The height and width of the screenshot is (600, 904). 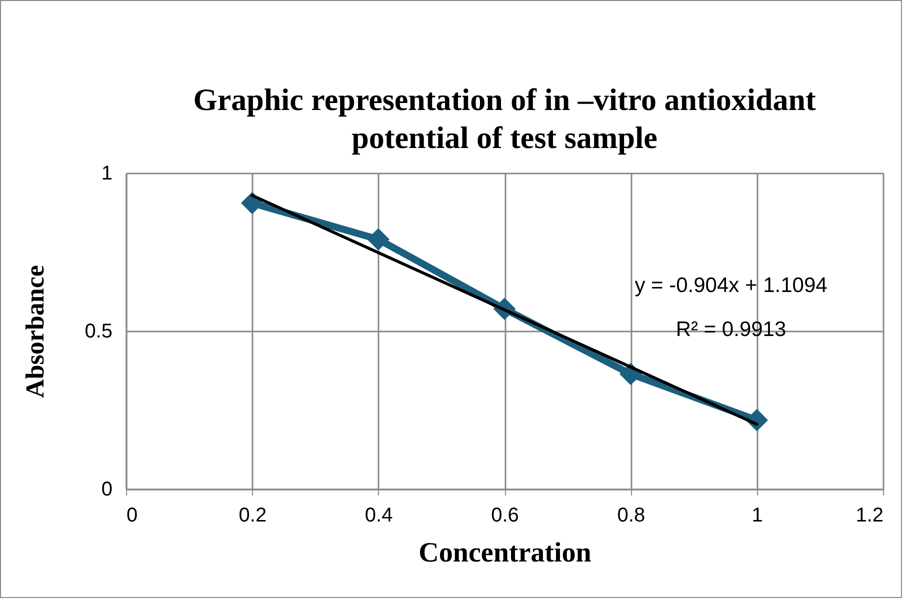 What do you see at coordinates (132, 515) in the screenshot?
I see `x-tick-label: 0` at bounding box center [132, 515].